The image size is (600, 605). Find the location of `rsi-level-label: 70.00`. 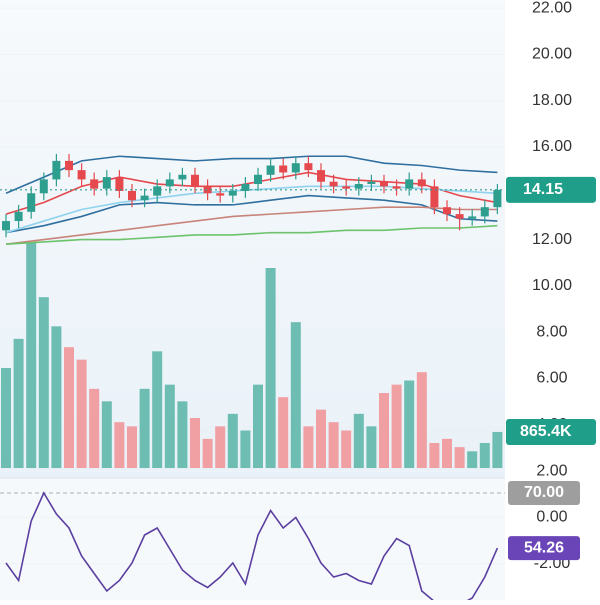

rsi-level-label: 70.00 is located at coordinates (544, 492).